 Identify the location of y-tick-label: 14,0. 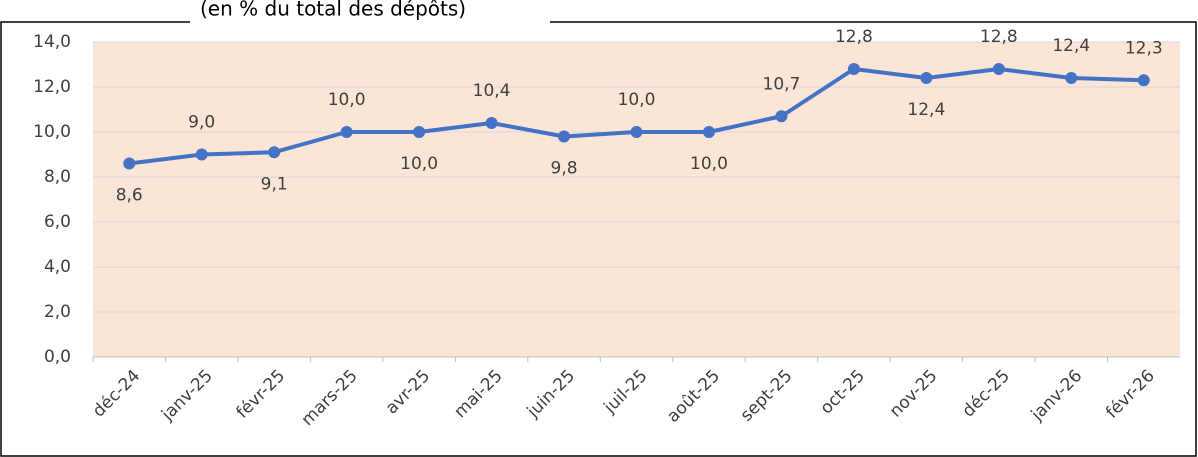
(52, 42).